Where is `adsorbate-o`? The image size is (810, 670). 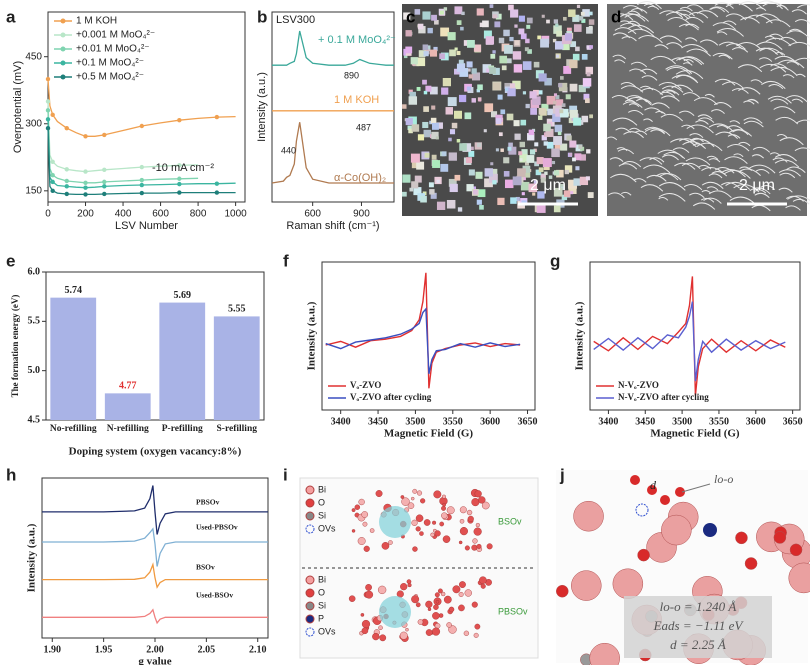 adsorbate-o is located at coordinates (652, 490).